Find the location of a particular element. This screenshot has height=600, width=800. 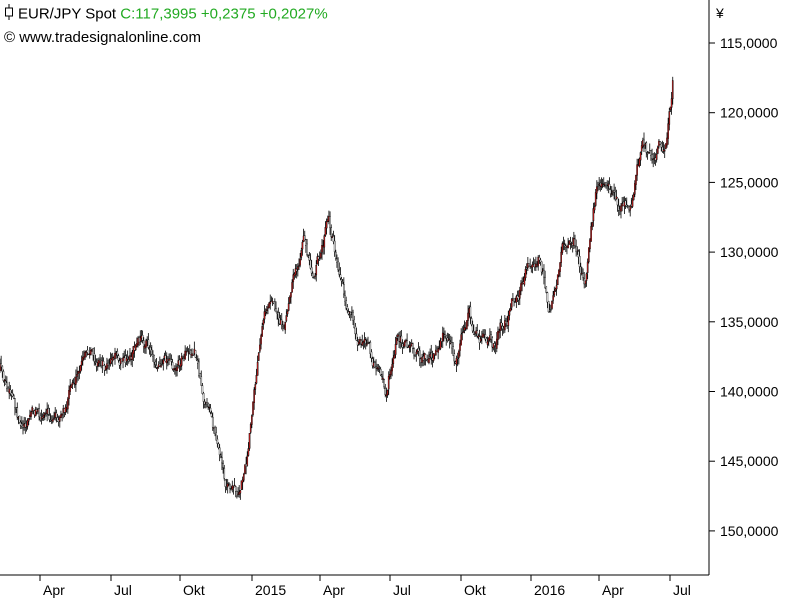

candlestick-icon is located at coordinates (9, 14).